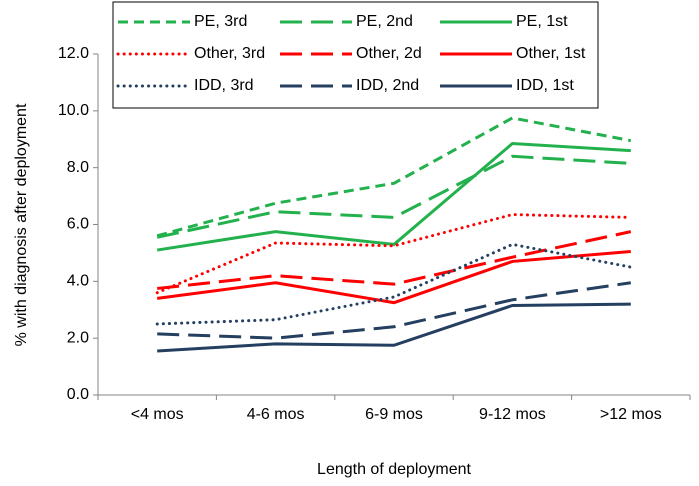 Image resolution: width=699 pixels, height=486 pixels. I want to click on y-tick-label: 12.0, so click(73, 53).